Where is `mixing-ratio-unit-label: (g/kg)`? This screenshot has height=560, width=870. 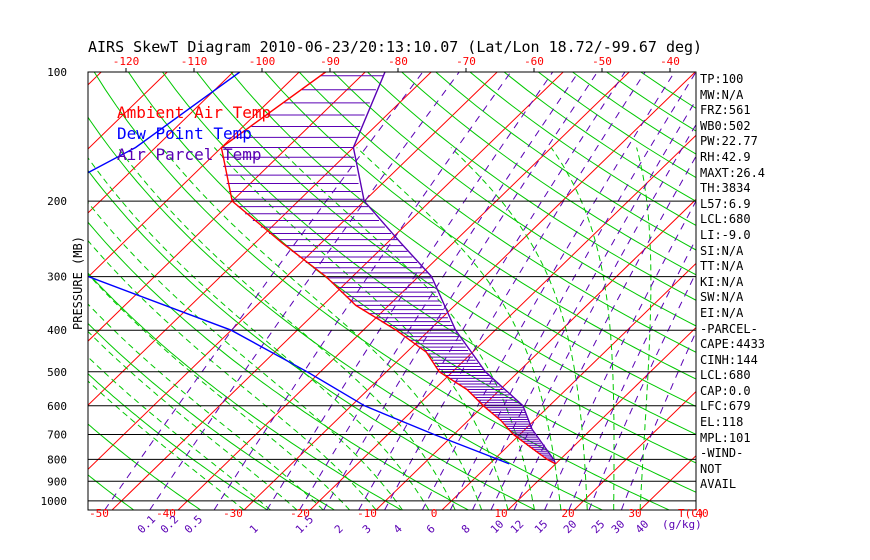
mixing-ratio-unit-label: (g/kg) is located at coordinates (682, 524).